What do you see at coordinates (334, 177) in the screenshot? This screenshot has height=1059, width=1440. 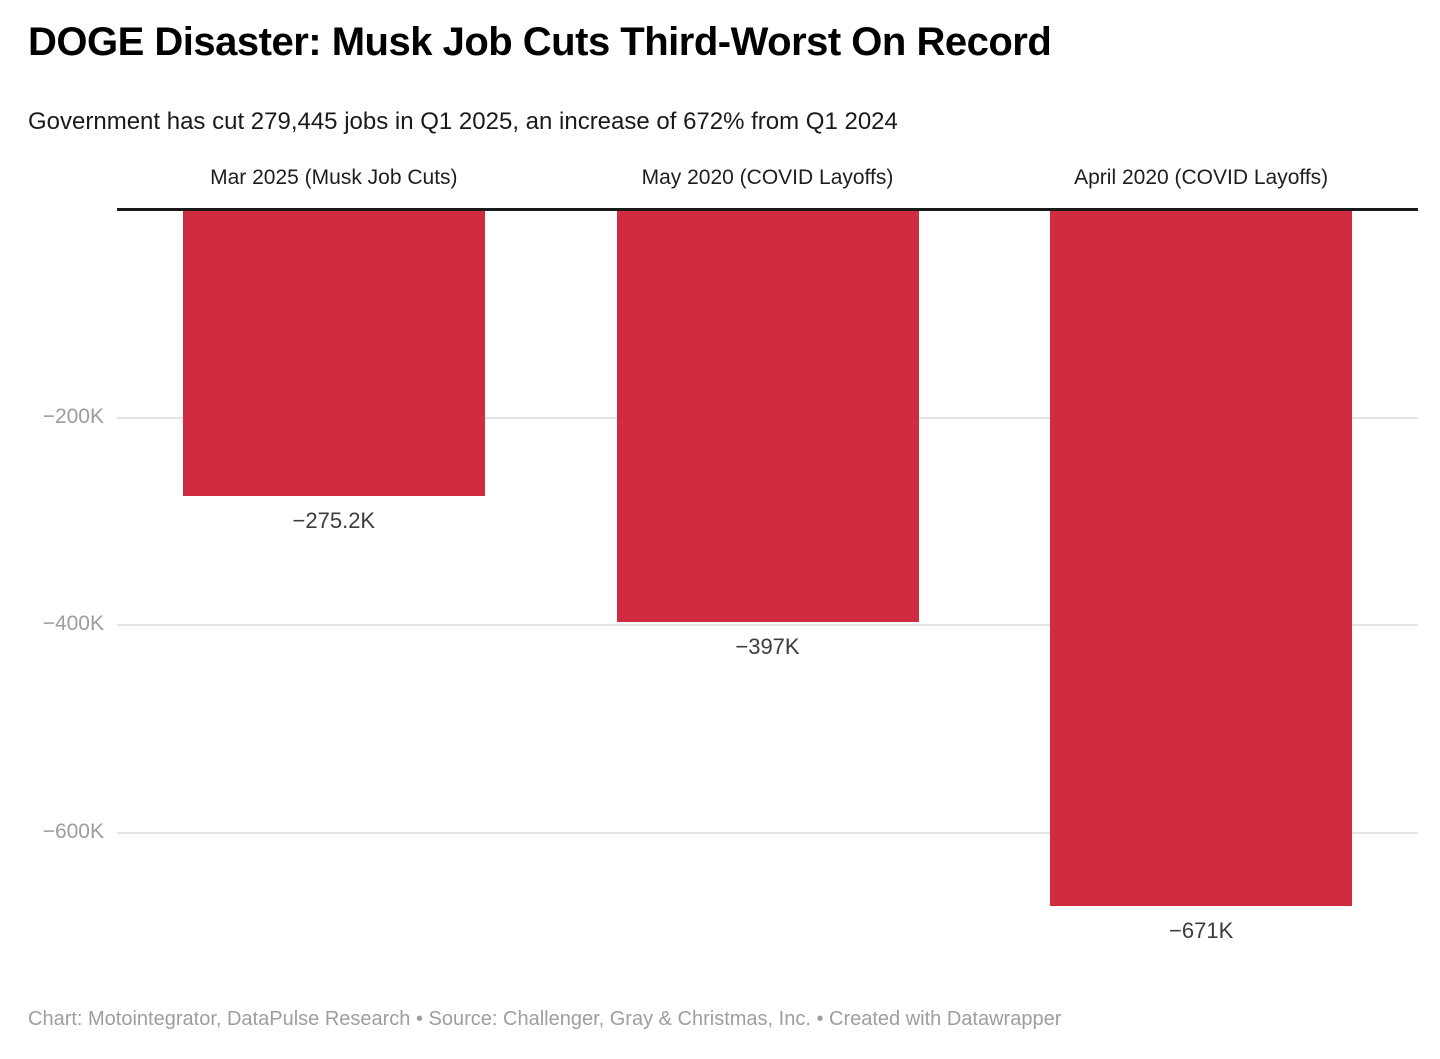 I see `column-header-label: Mar 2025 (Musk Job Cuts)` at bounding box center [334, 177].